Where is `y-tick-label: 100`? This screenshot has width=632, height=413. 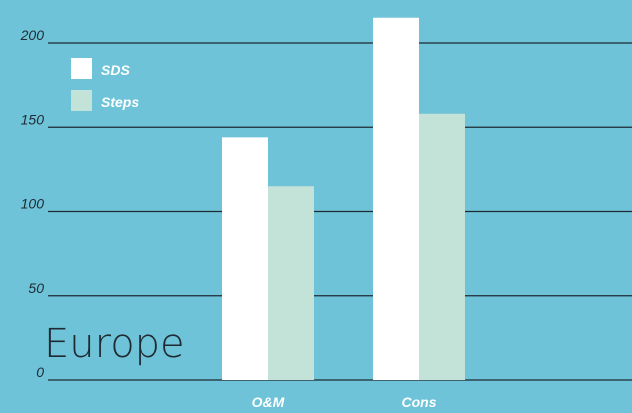 y-tick-label: 100 is located at coordinates (33, 204).